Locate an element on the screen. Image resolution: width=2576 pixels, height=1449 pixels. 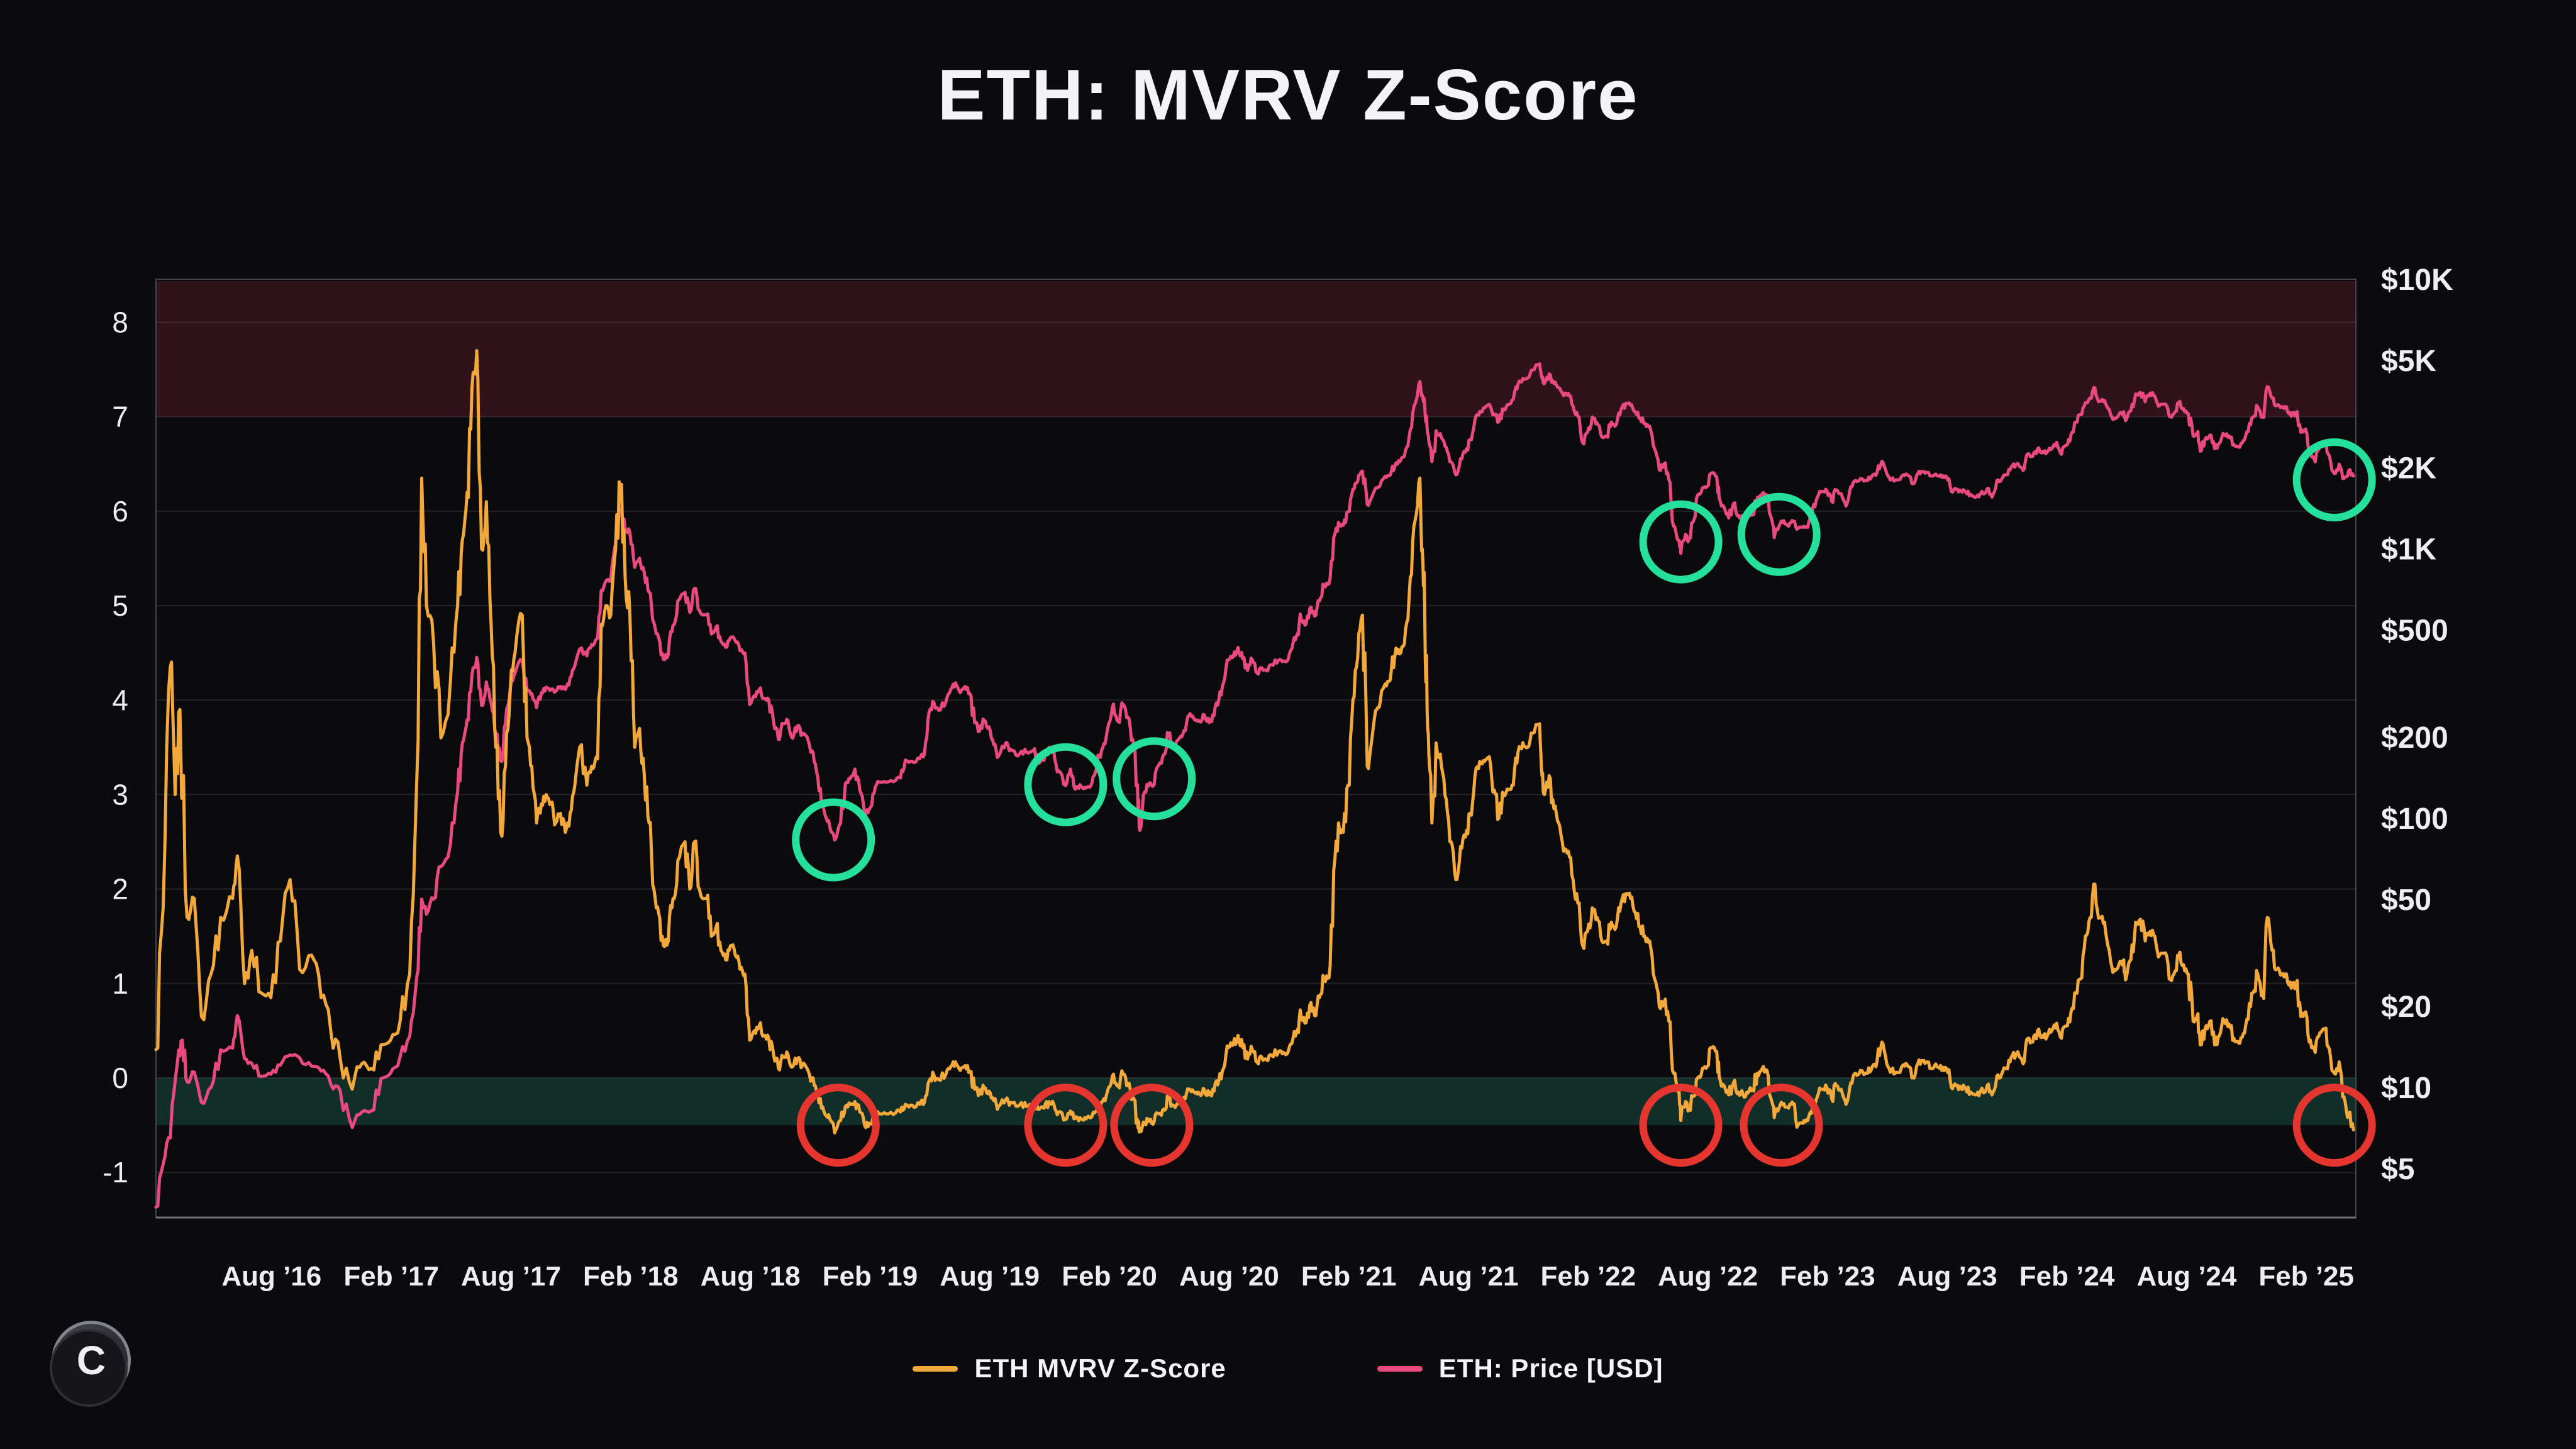
band-undervalued is located at coordinates (1256, 1102).